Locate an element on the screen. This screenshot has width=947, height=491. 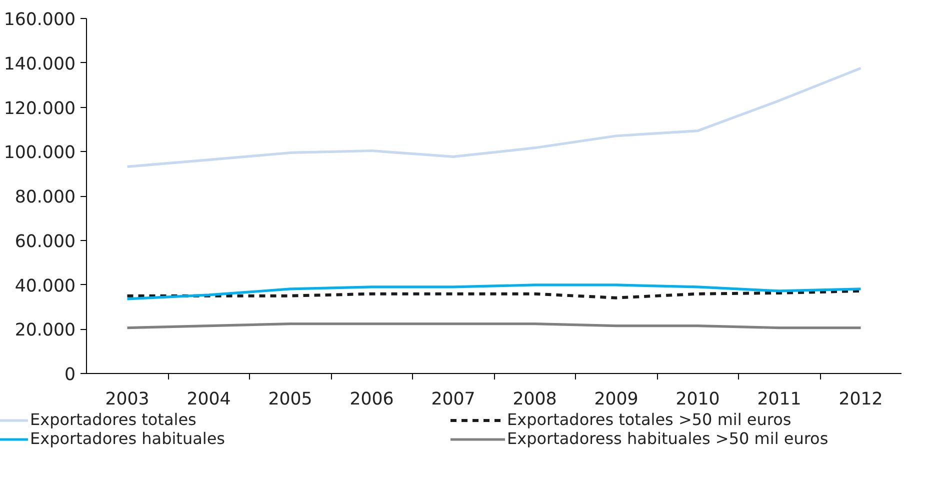
x-tick-label: 2010 is located at coordinates (698, 400).